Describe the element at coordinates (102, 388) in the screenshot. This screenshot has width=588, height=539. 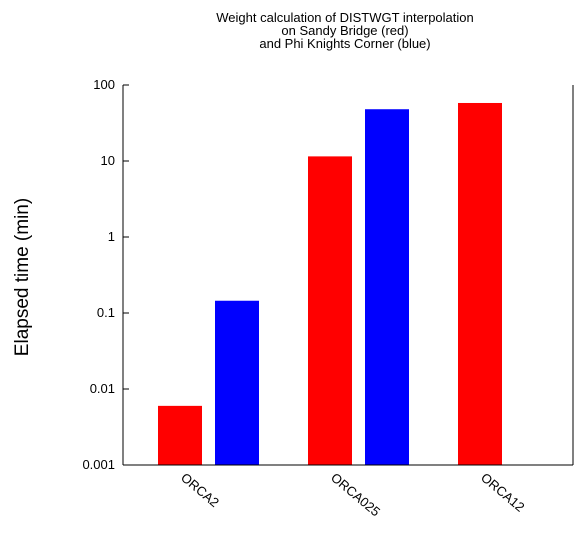
I see `y-tick-label-1: 0.01` at that location.